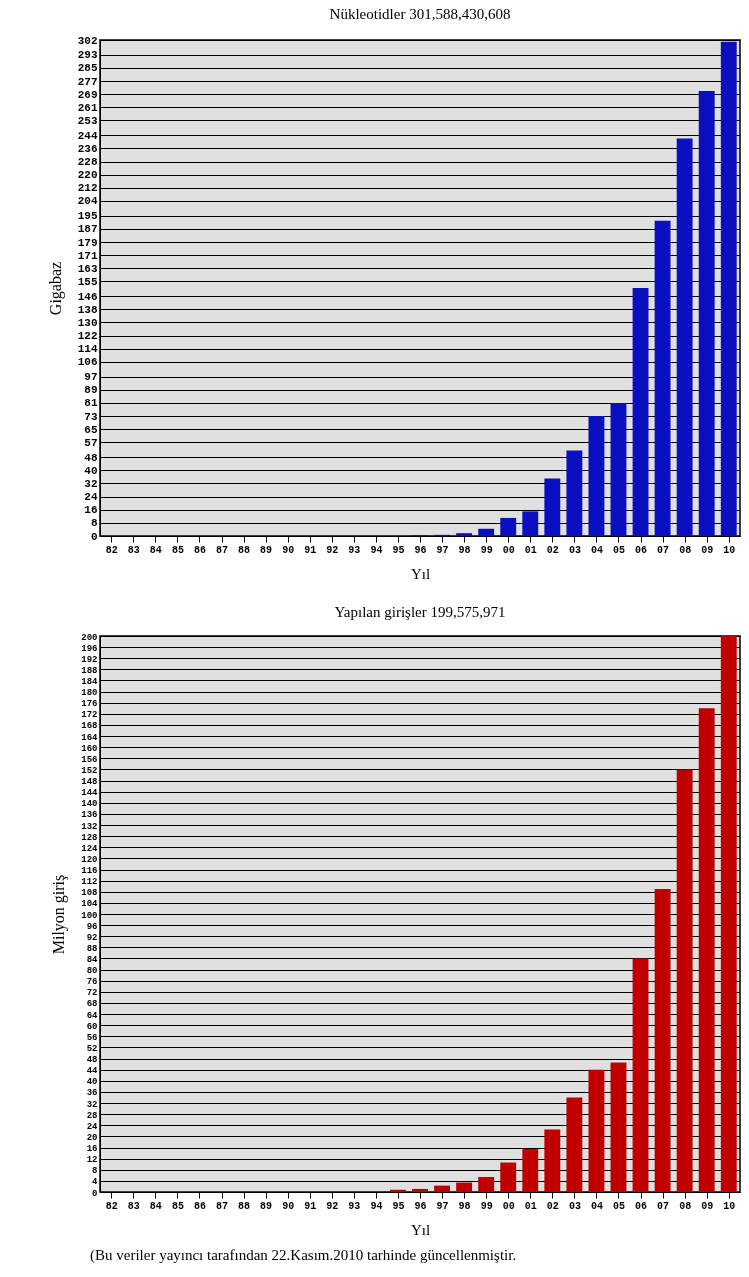 The width and height of the screenshot is (749, 1277). Describe the element at coordinates (87, 201) in the screenshot. I see `y-tick-label: 204` at that location.